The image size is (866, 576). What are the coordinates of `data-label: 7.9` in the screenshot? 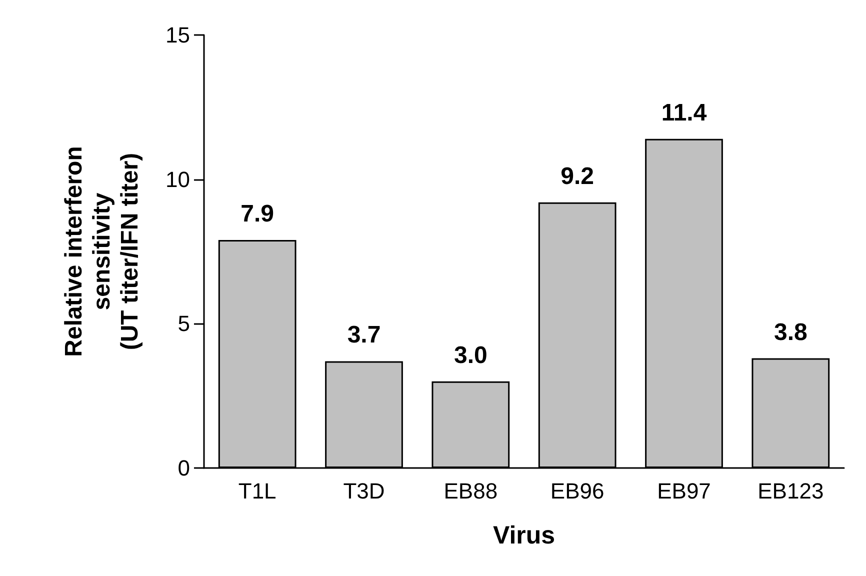 It's located at (257, 214).